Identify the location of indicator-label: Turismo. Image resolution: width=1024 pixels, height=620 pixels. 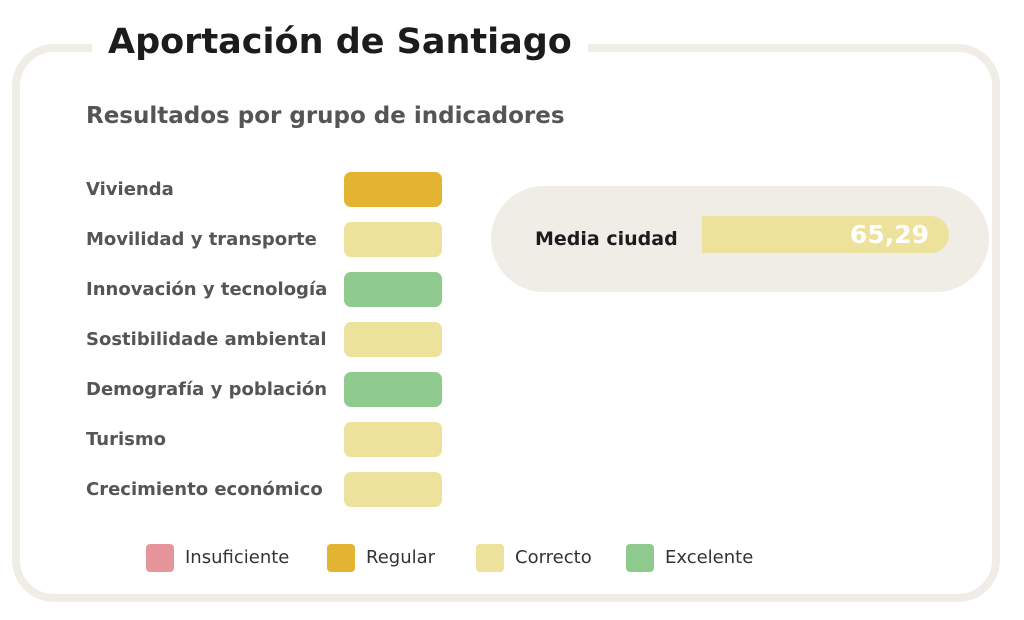
(126, 439).